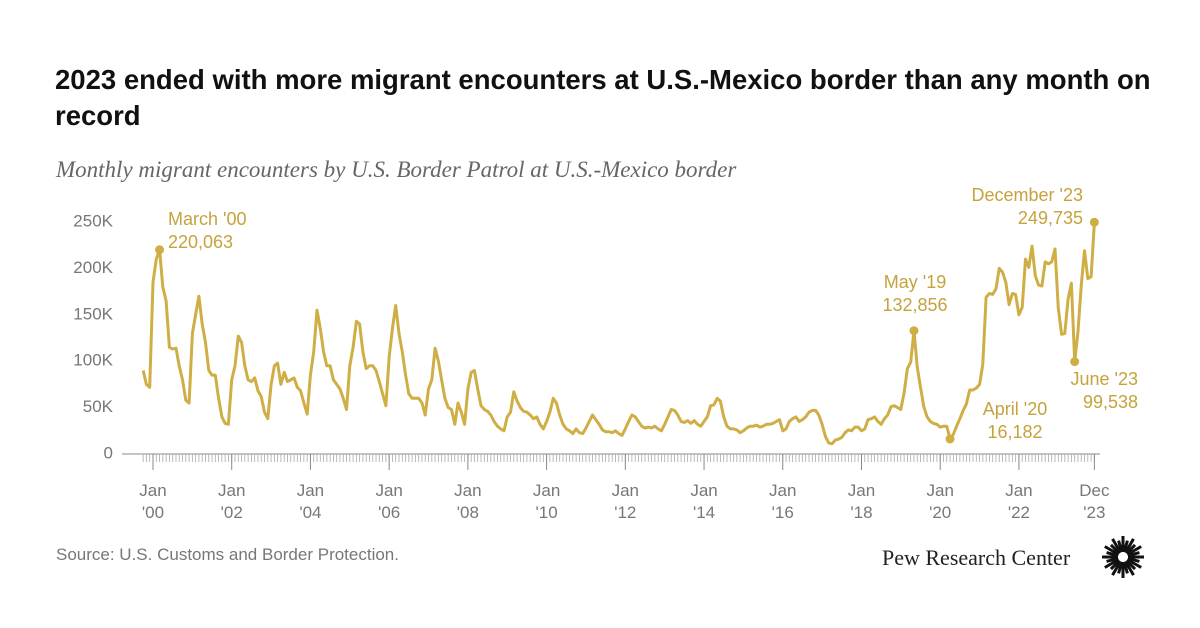 This screenshot has height=628, width=1200. I want to click on x-tick-label: Jan '18, so click(861, 501).